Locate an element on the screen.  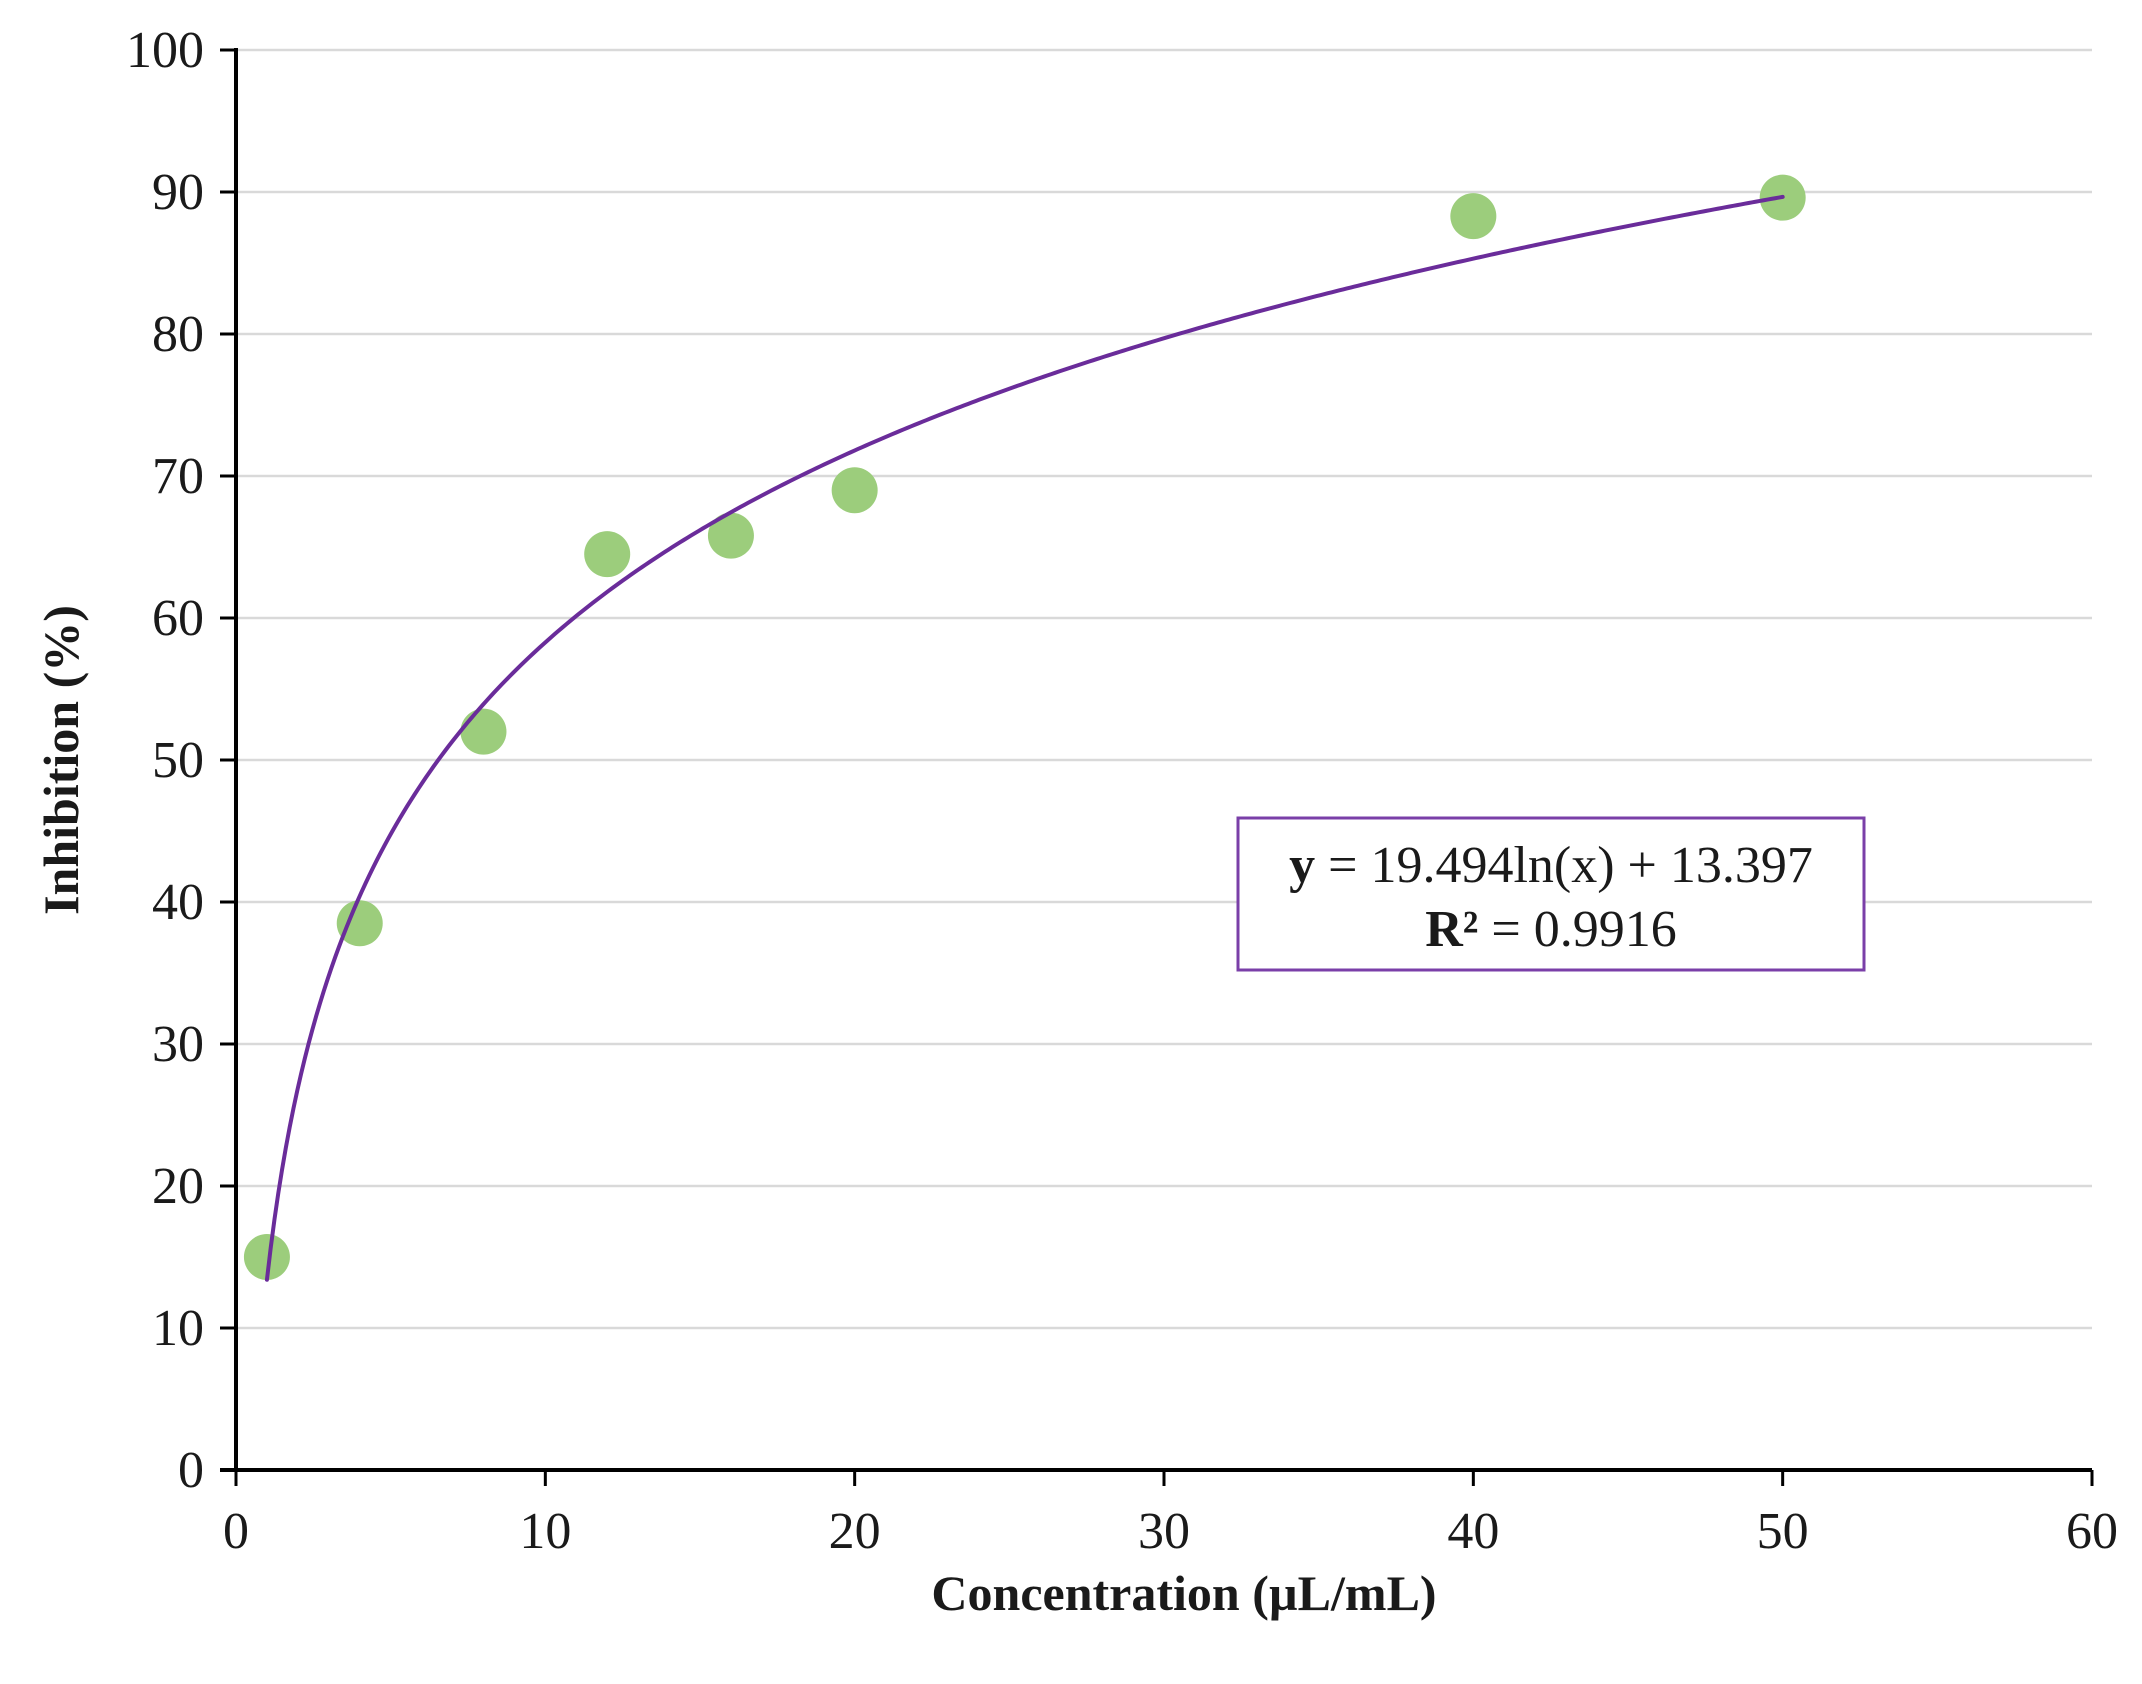
x-tick-label-0: 0 is located at coordinates (236, 1531).